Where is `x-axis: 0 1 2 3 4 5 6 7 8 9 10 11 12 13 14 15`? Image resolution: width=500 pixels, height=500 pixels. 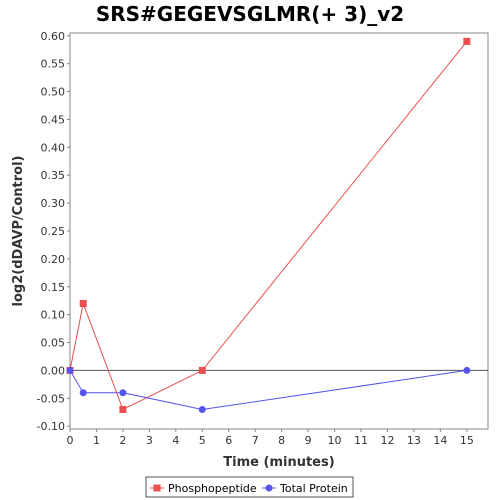 x-axis: 0 1 2 3 4 5 6 7 8 9 10 11 12 13 14 15 is located at coordinates (277, 437).